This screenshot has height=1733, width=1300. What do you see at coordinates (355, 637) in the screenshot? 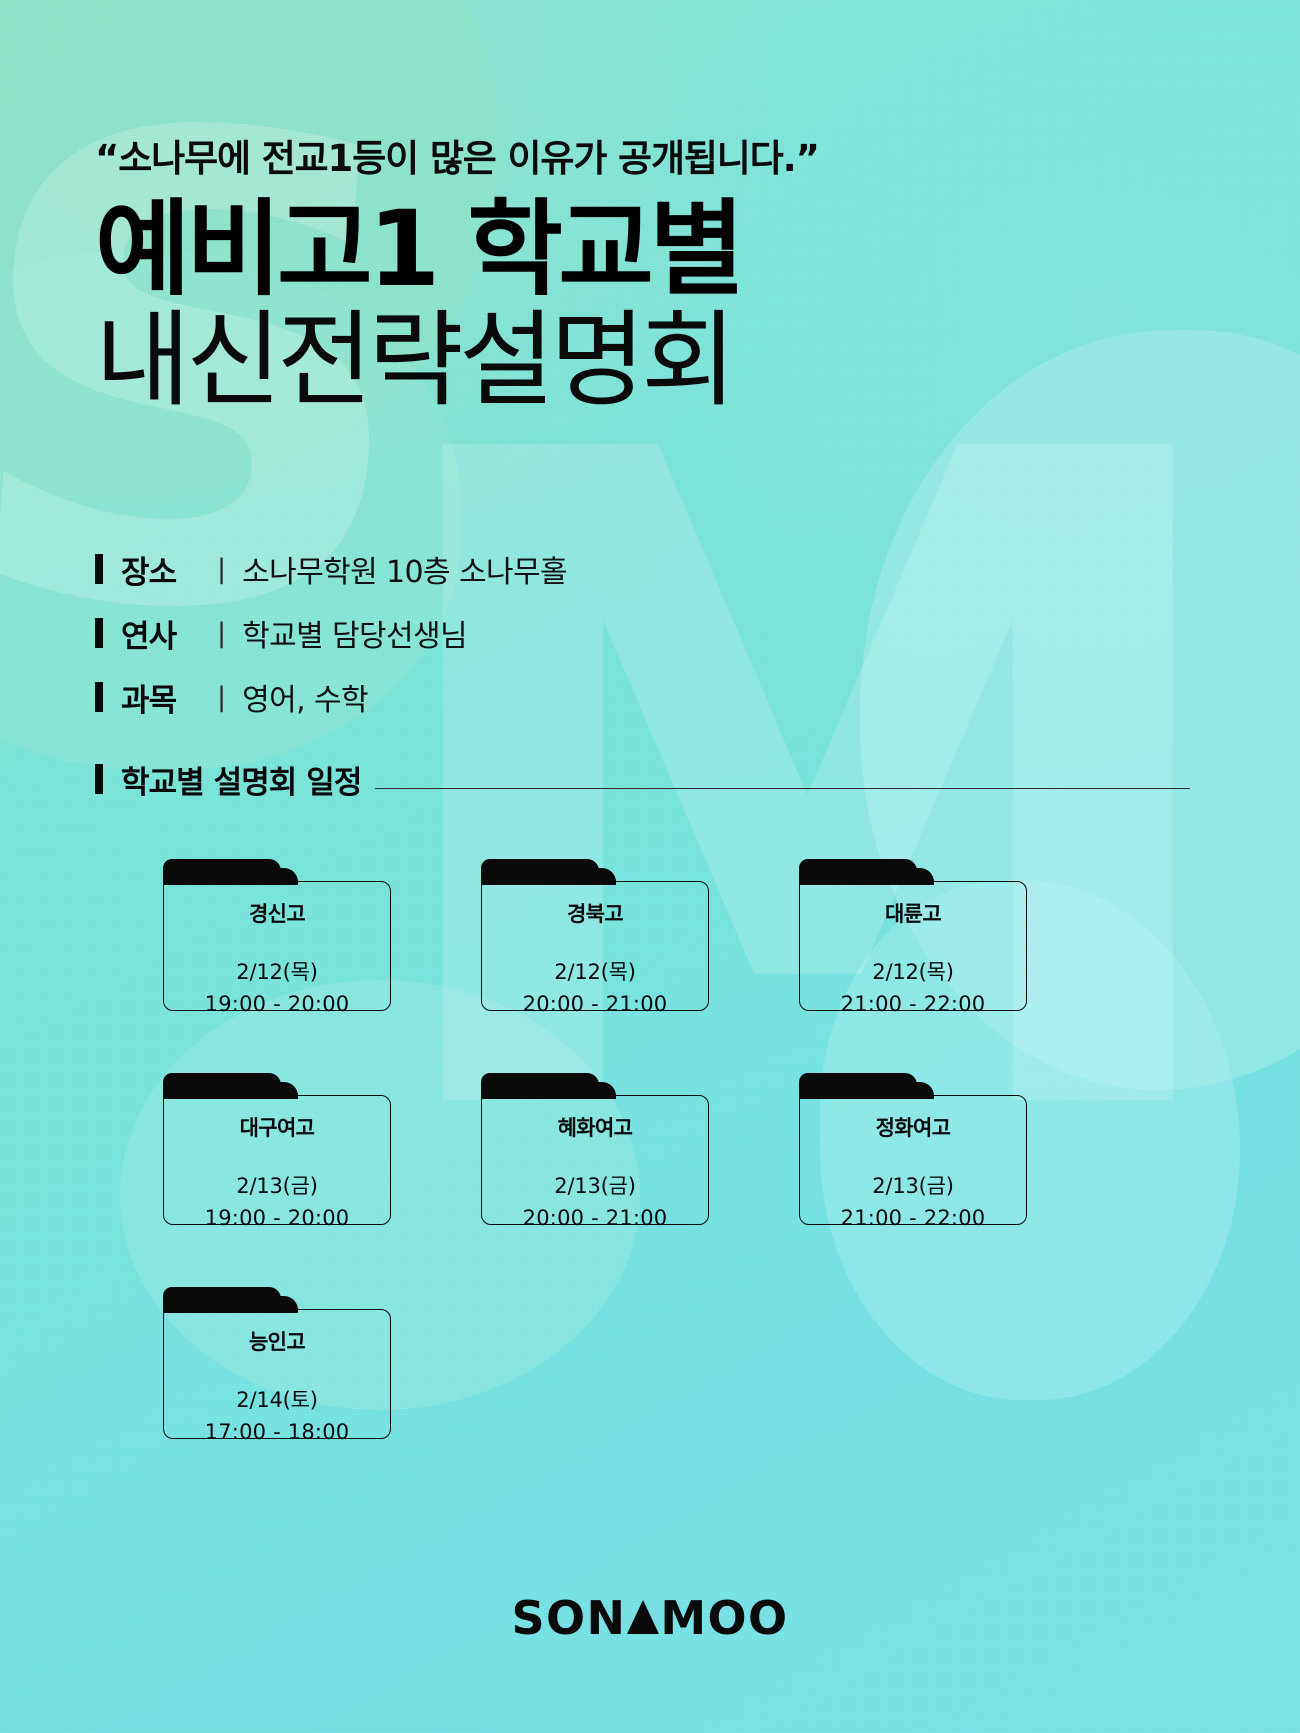
I see `info-value-speaker: 학교별 담당선생님` at bounding box center [355, 637].